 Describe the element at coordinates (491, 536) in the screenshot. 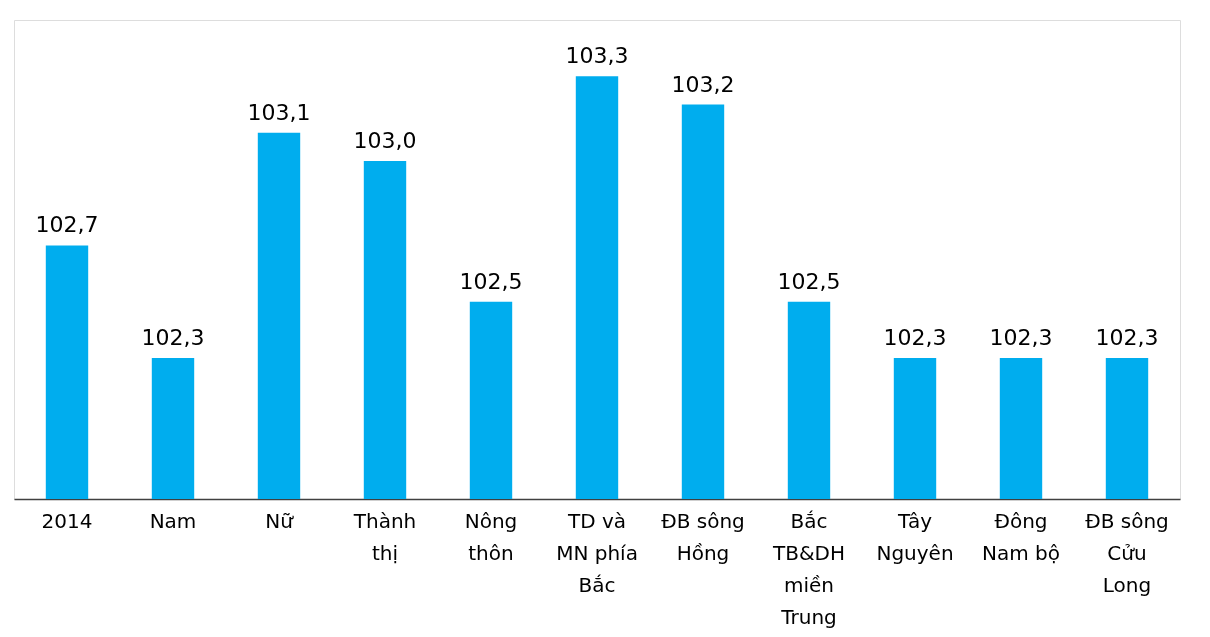

I see `x-tick-label: Nông thôn` at that location.